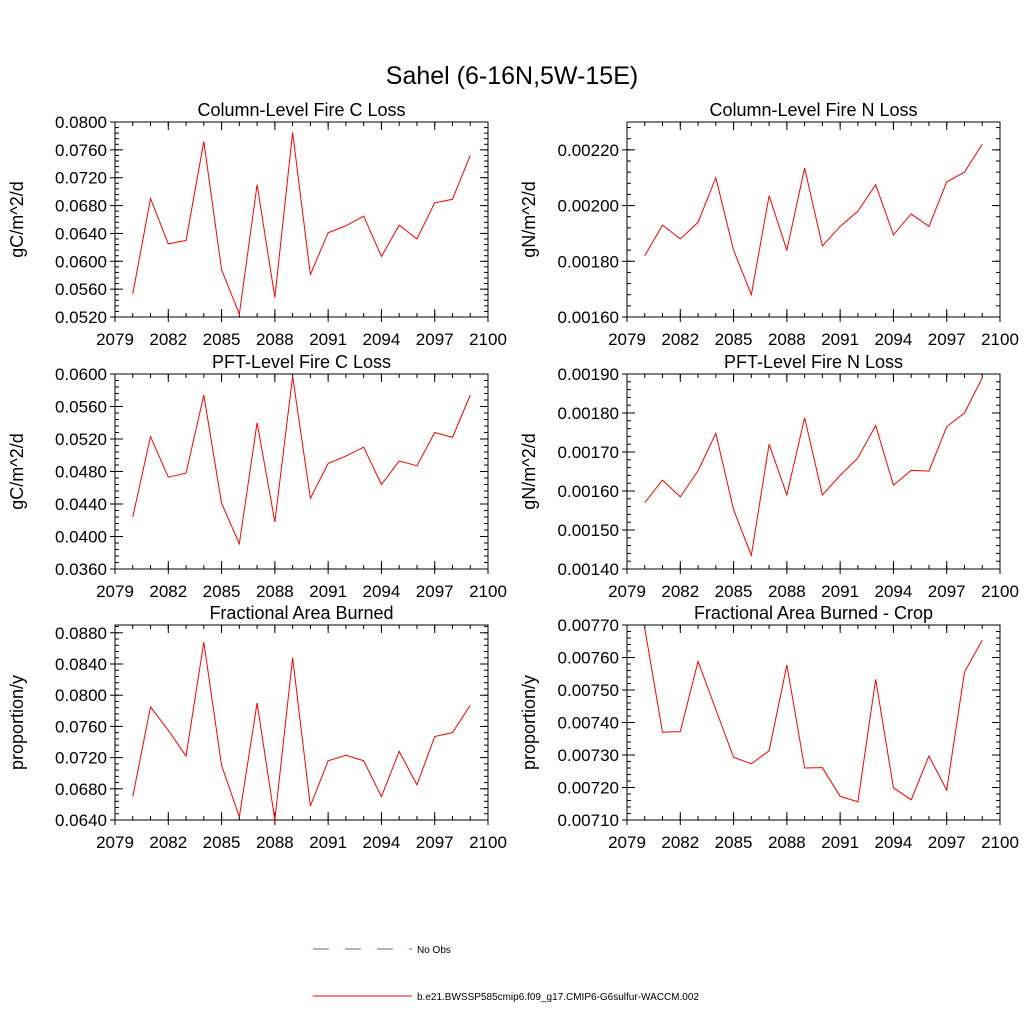  What do you see at coordinates (588, 530) in the screenshot?
I see `y-tick-label: 0.00150` at bounding box center [588, 530].